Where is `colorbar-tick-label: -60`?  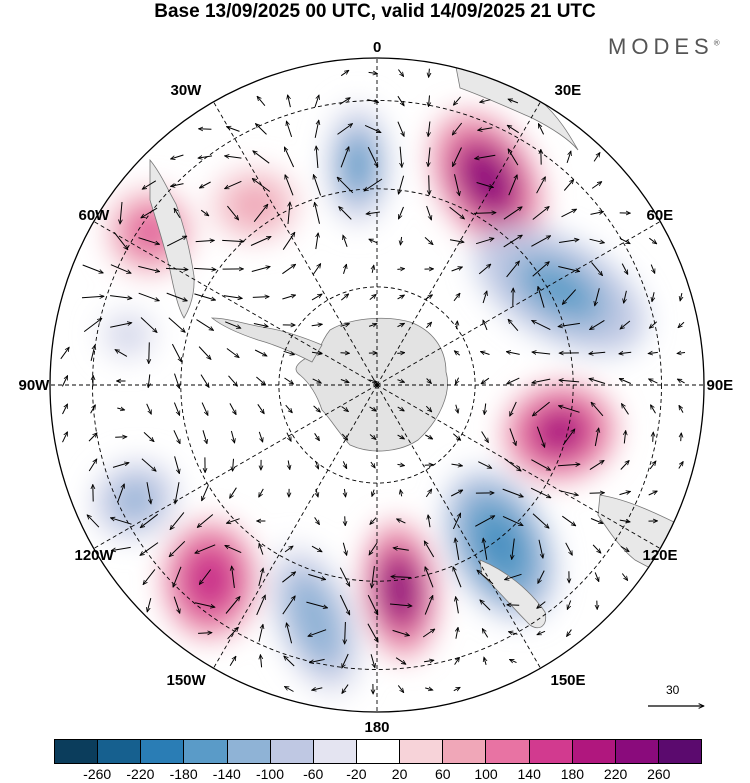
colorbar-tick-label: -60 is located at coordinates (313, 774).